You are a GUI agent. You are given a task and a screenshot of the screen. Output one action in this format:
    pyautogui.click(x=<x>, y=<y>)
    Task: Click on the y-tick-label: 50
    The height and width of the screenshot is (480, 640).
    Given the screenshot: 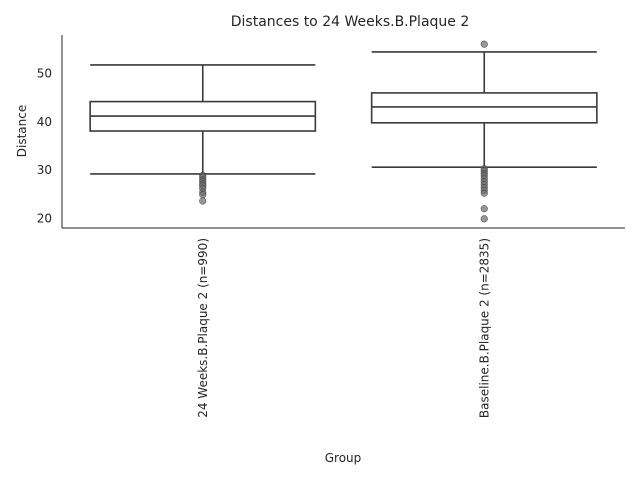 What is the action you would take?
    pyautogui.click(x=44, y=74)
    